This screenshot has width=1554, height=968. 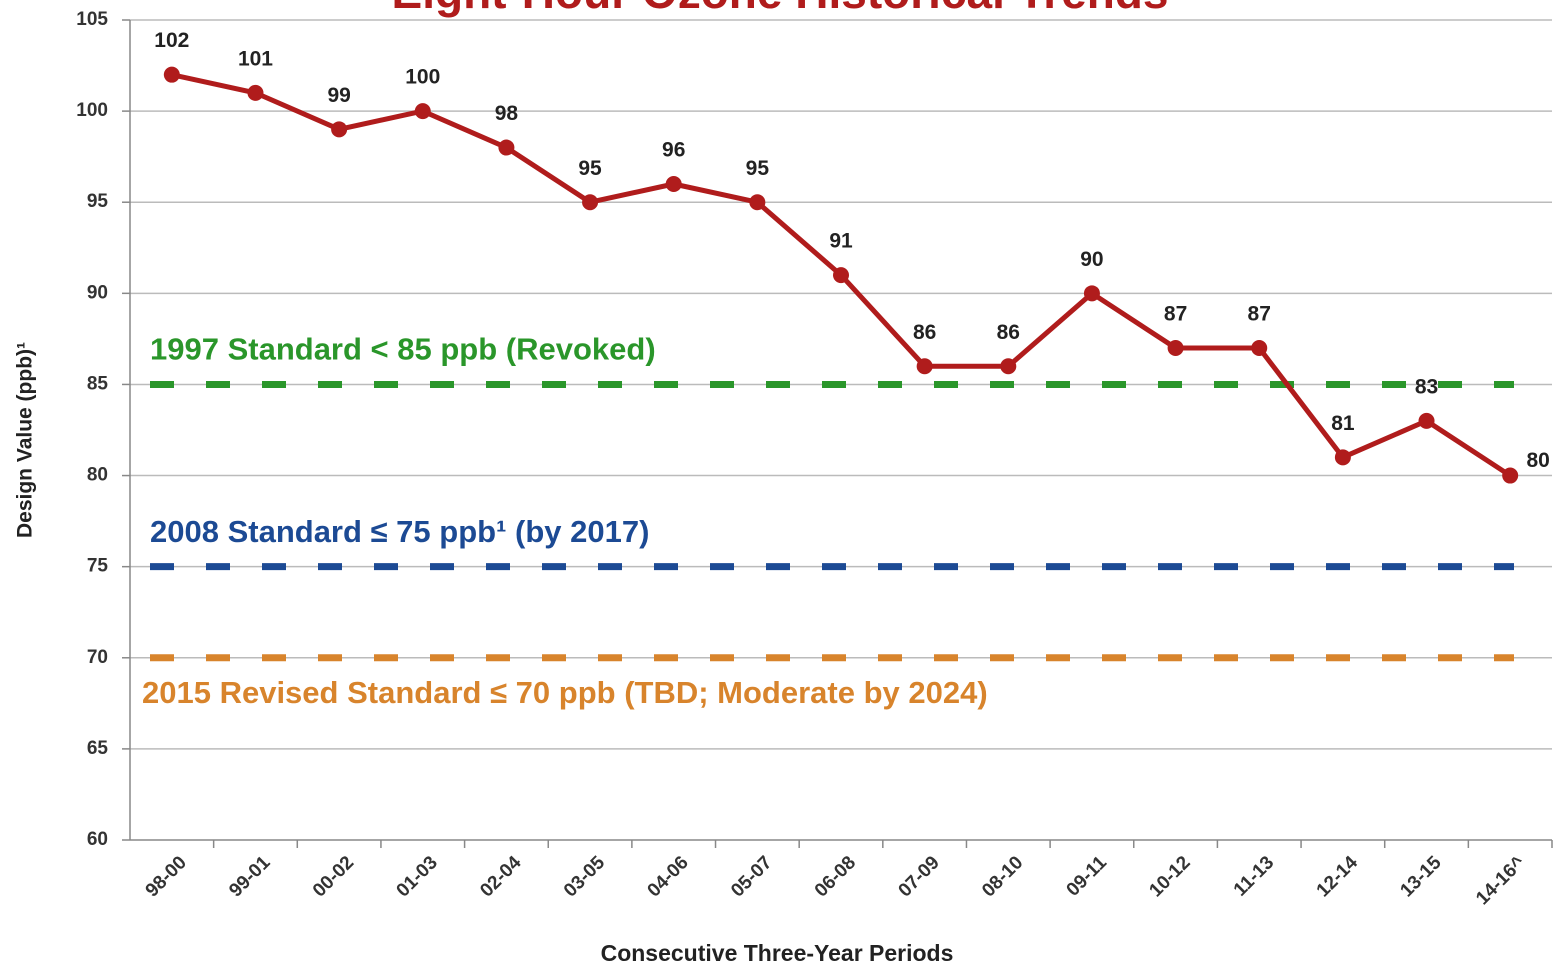 What do you see at coordinates (1421, 877) in the screenshot?
I see `x-tick-label: 13-15` at bounding box center [1421, 877].